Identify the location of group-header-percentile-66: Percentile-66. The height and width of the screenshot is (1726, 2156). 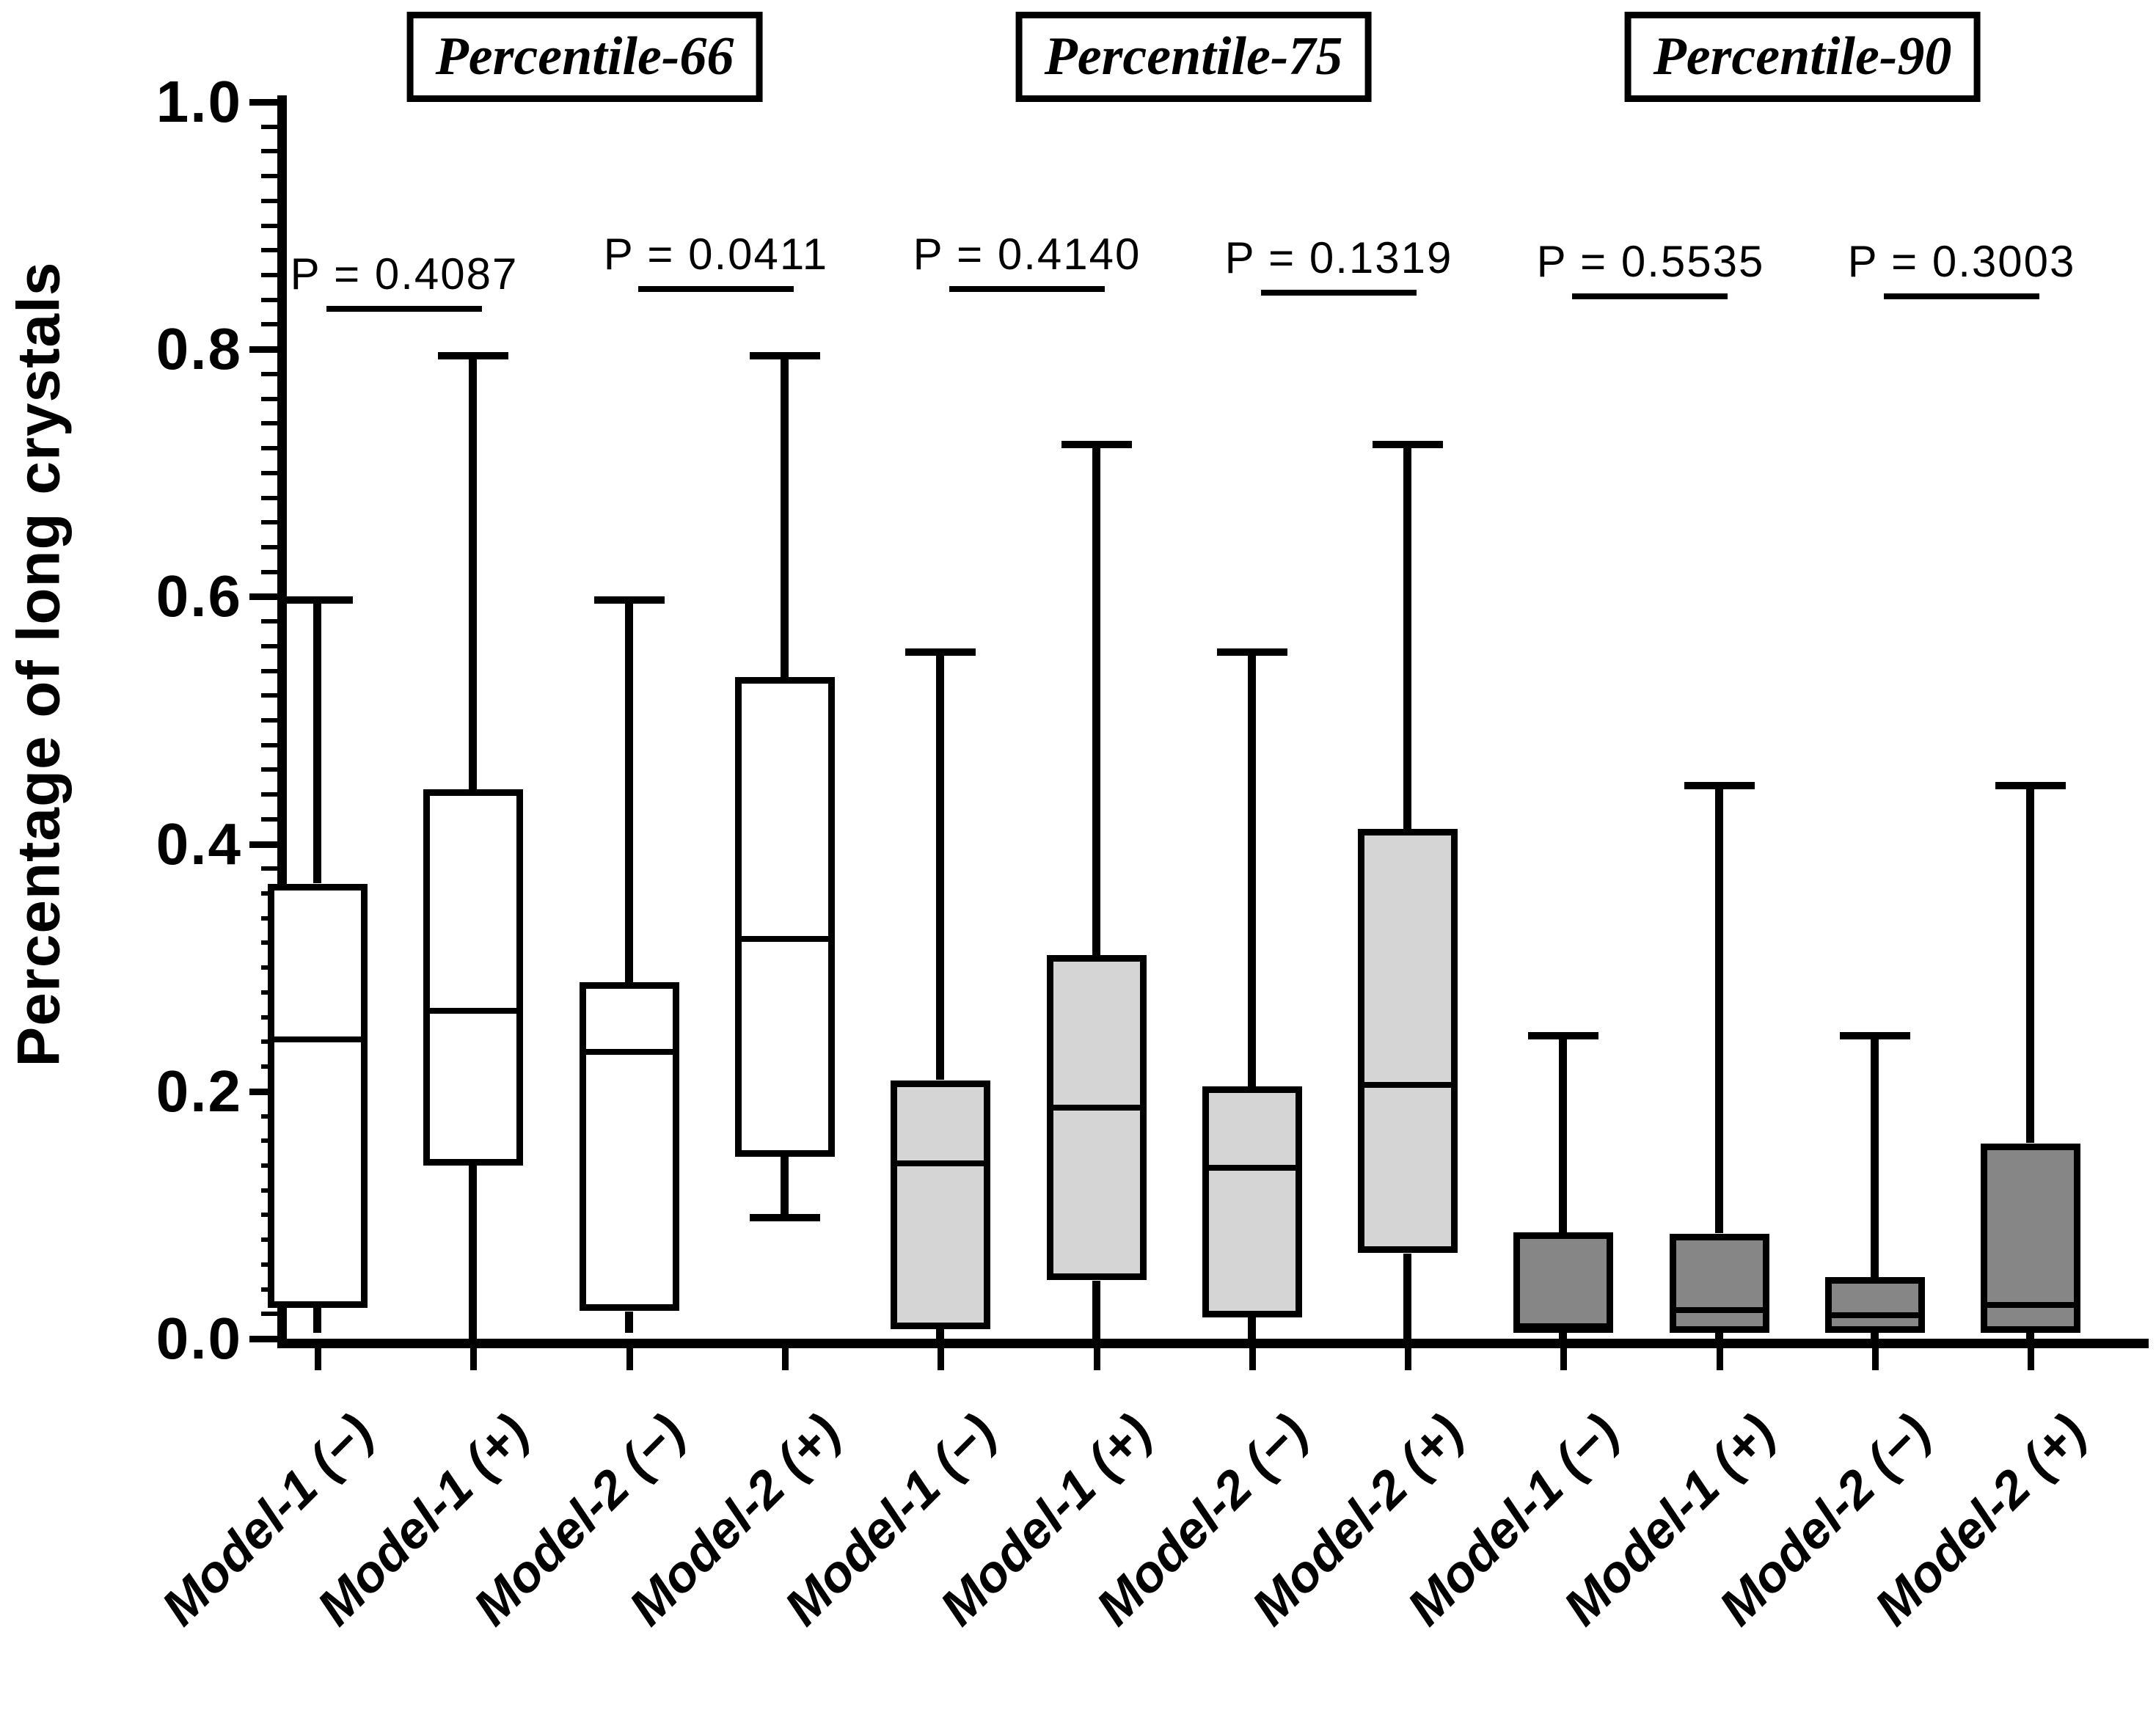
(584, 57).